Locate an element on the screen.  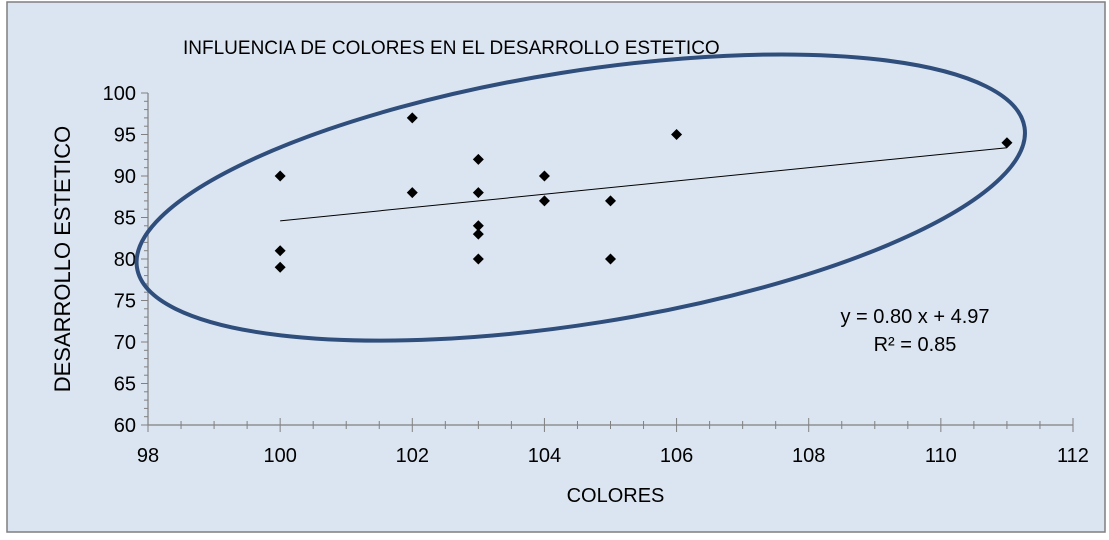
trendline-layer is located at coordinates (643, 184).